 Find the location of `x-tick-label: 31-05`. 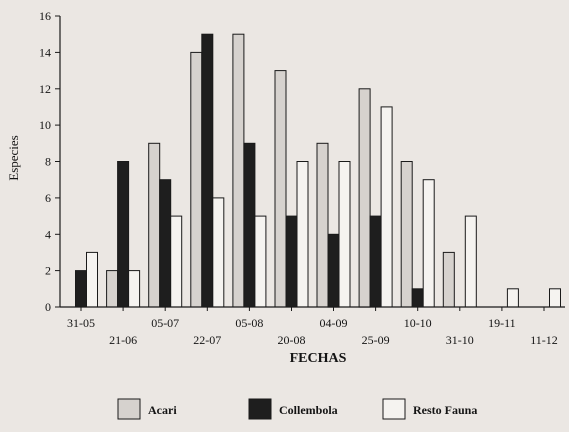

x-tick-label: 31-05 is located at coordinates (81, 323).